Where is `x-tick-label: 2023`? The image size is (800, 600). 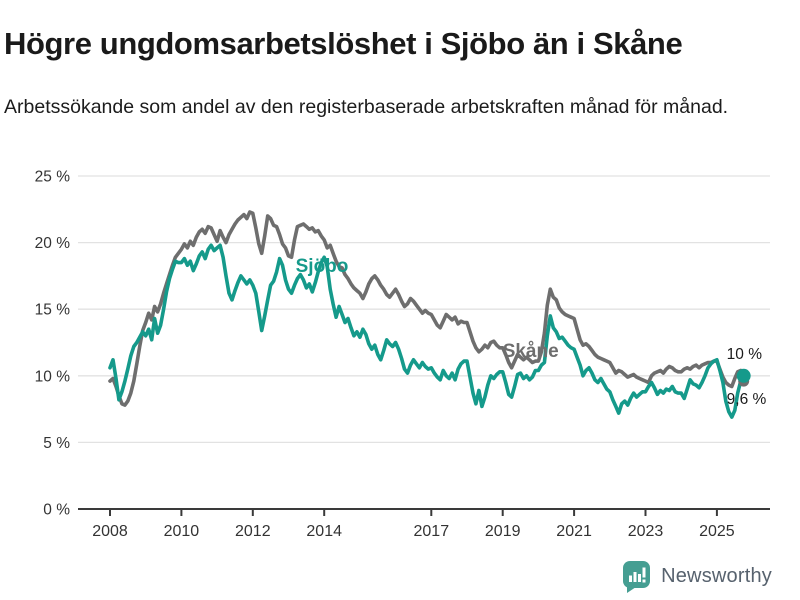
x-tick-label: 2023 is located at coordinates (646, 531).